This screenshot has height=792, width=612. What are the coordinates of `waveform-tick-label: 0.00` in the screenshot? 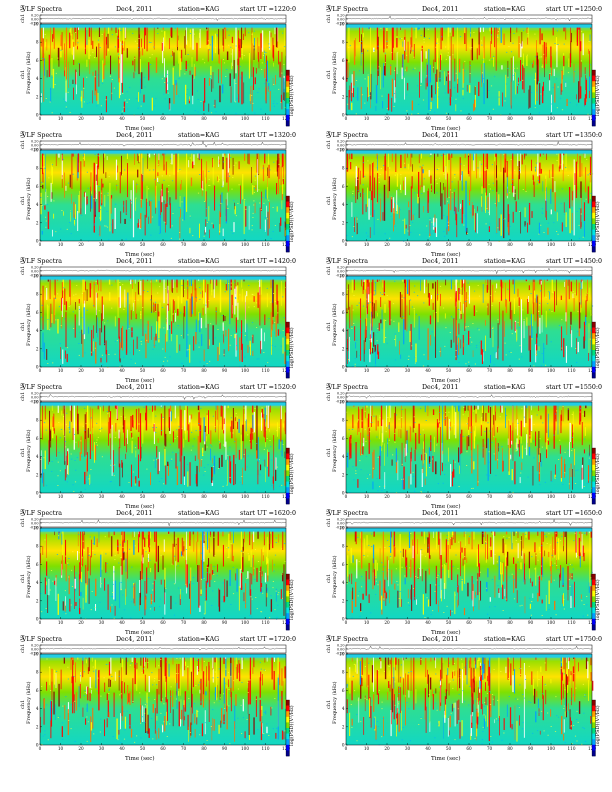 It's located at (35, 523).